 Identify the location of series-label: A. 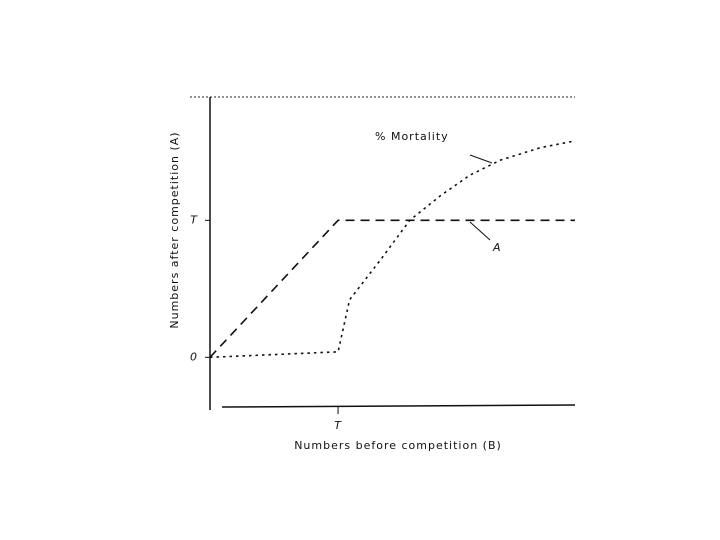
(497, 247).